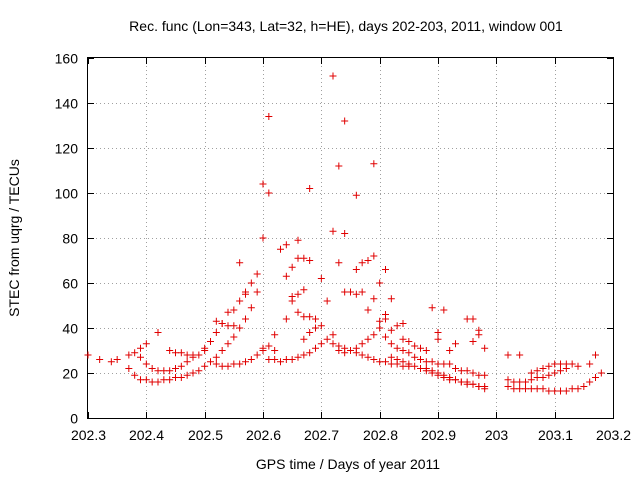  I want to click on y-tick-label: 120, so click(67, 149).